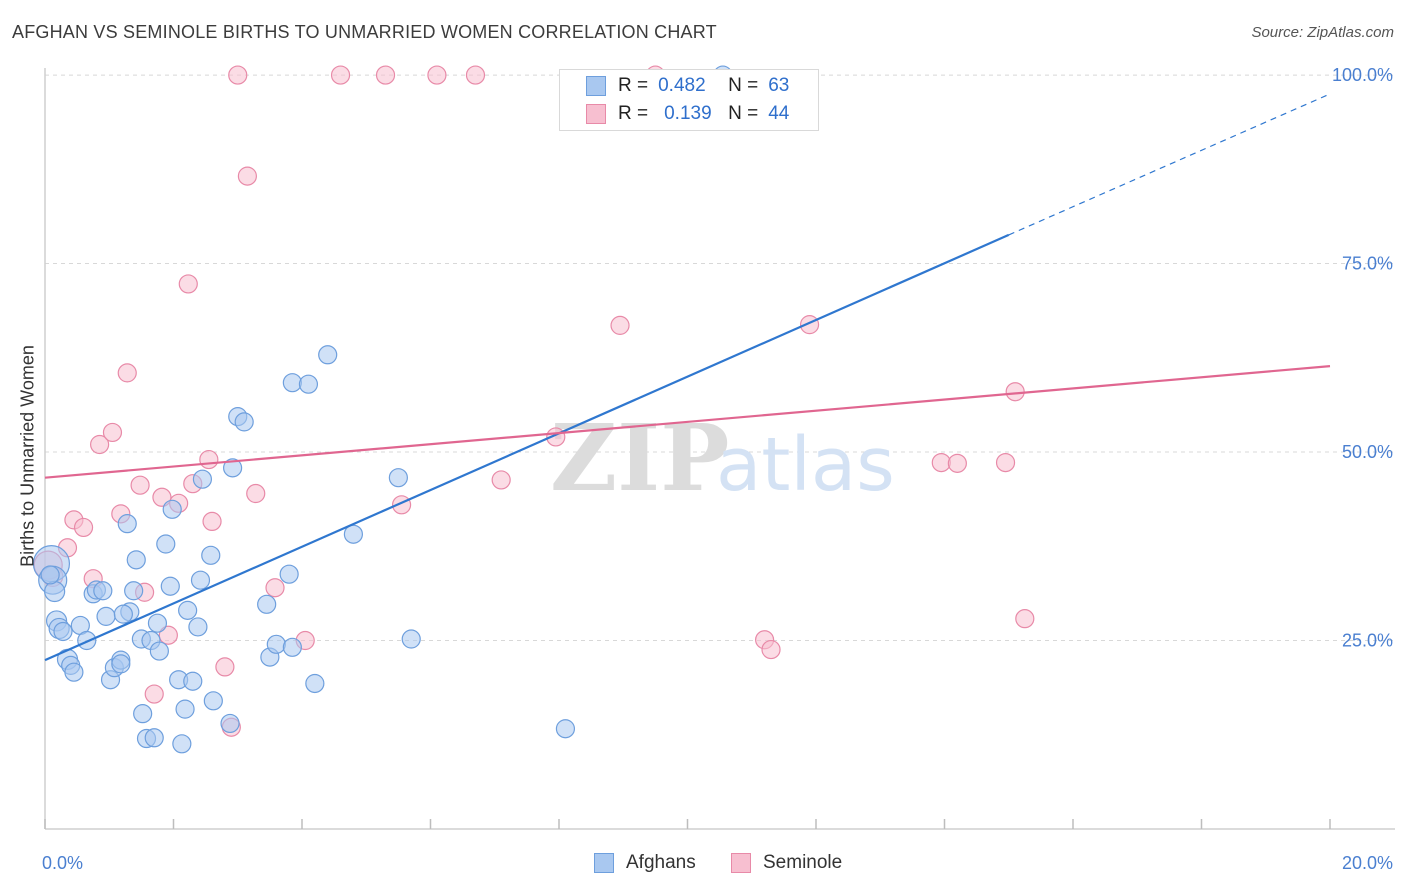 The height and width of the screenshot is (892, 1406). What do you see at coordinates (604, 863) in the screenshot?
I see `series-legend-swatch-afghans` at bounding box center [604, 863].